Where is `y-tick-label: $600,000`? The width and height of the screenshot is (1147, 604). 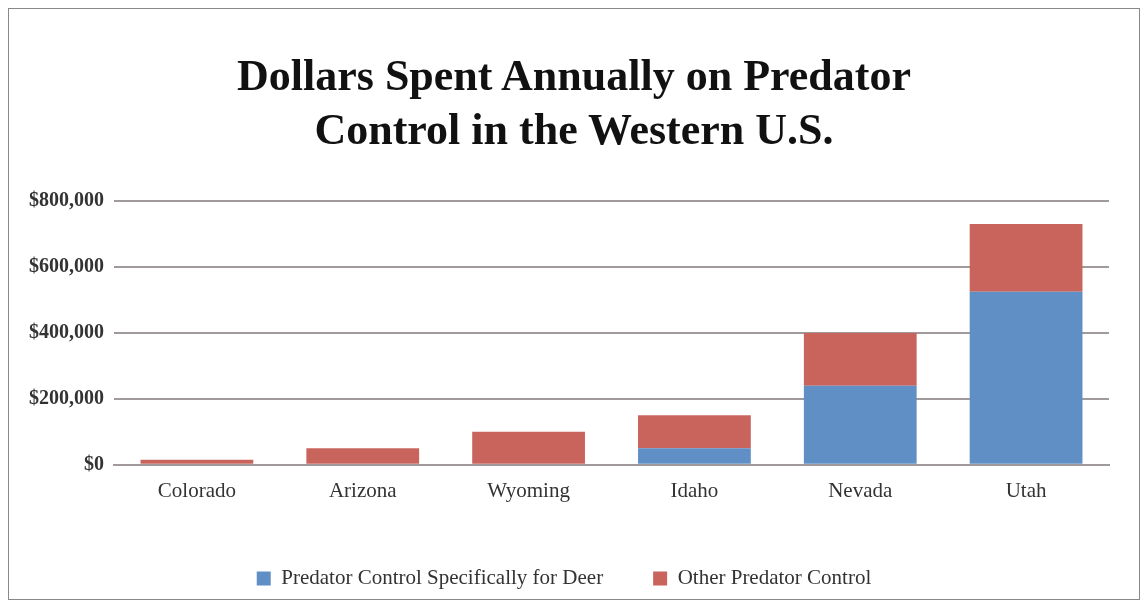
y-tick-label: $600,000 is located at coordinates (66, 265).